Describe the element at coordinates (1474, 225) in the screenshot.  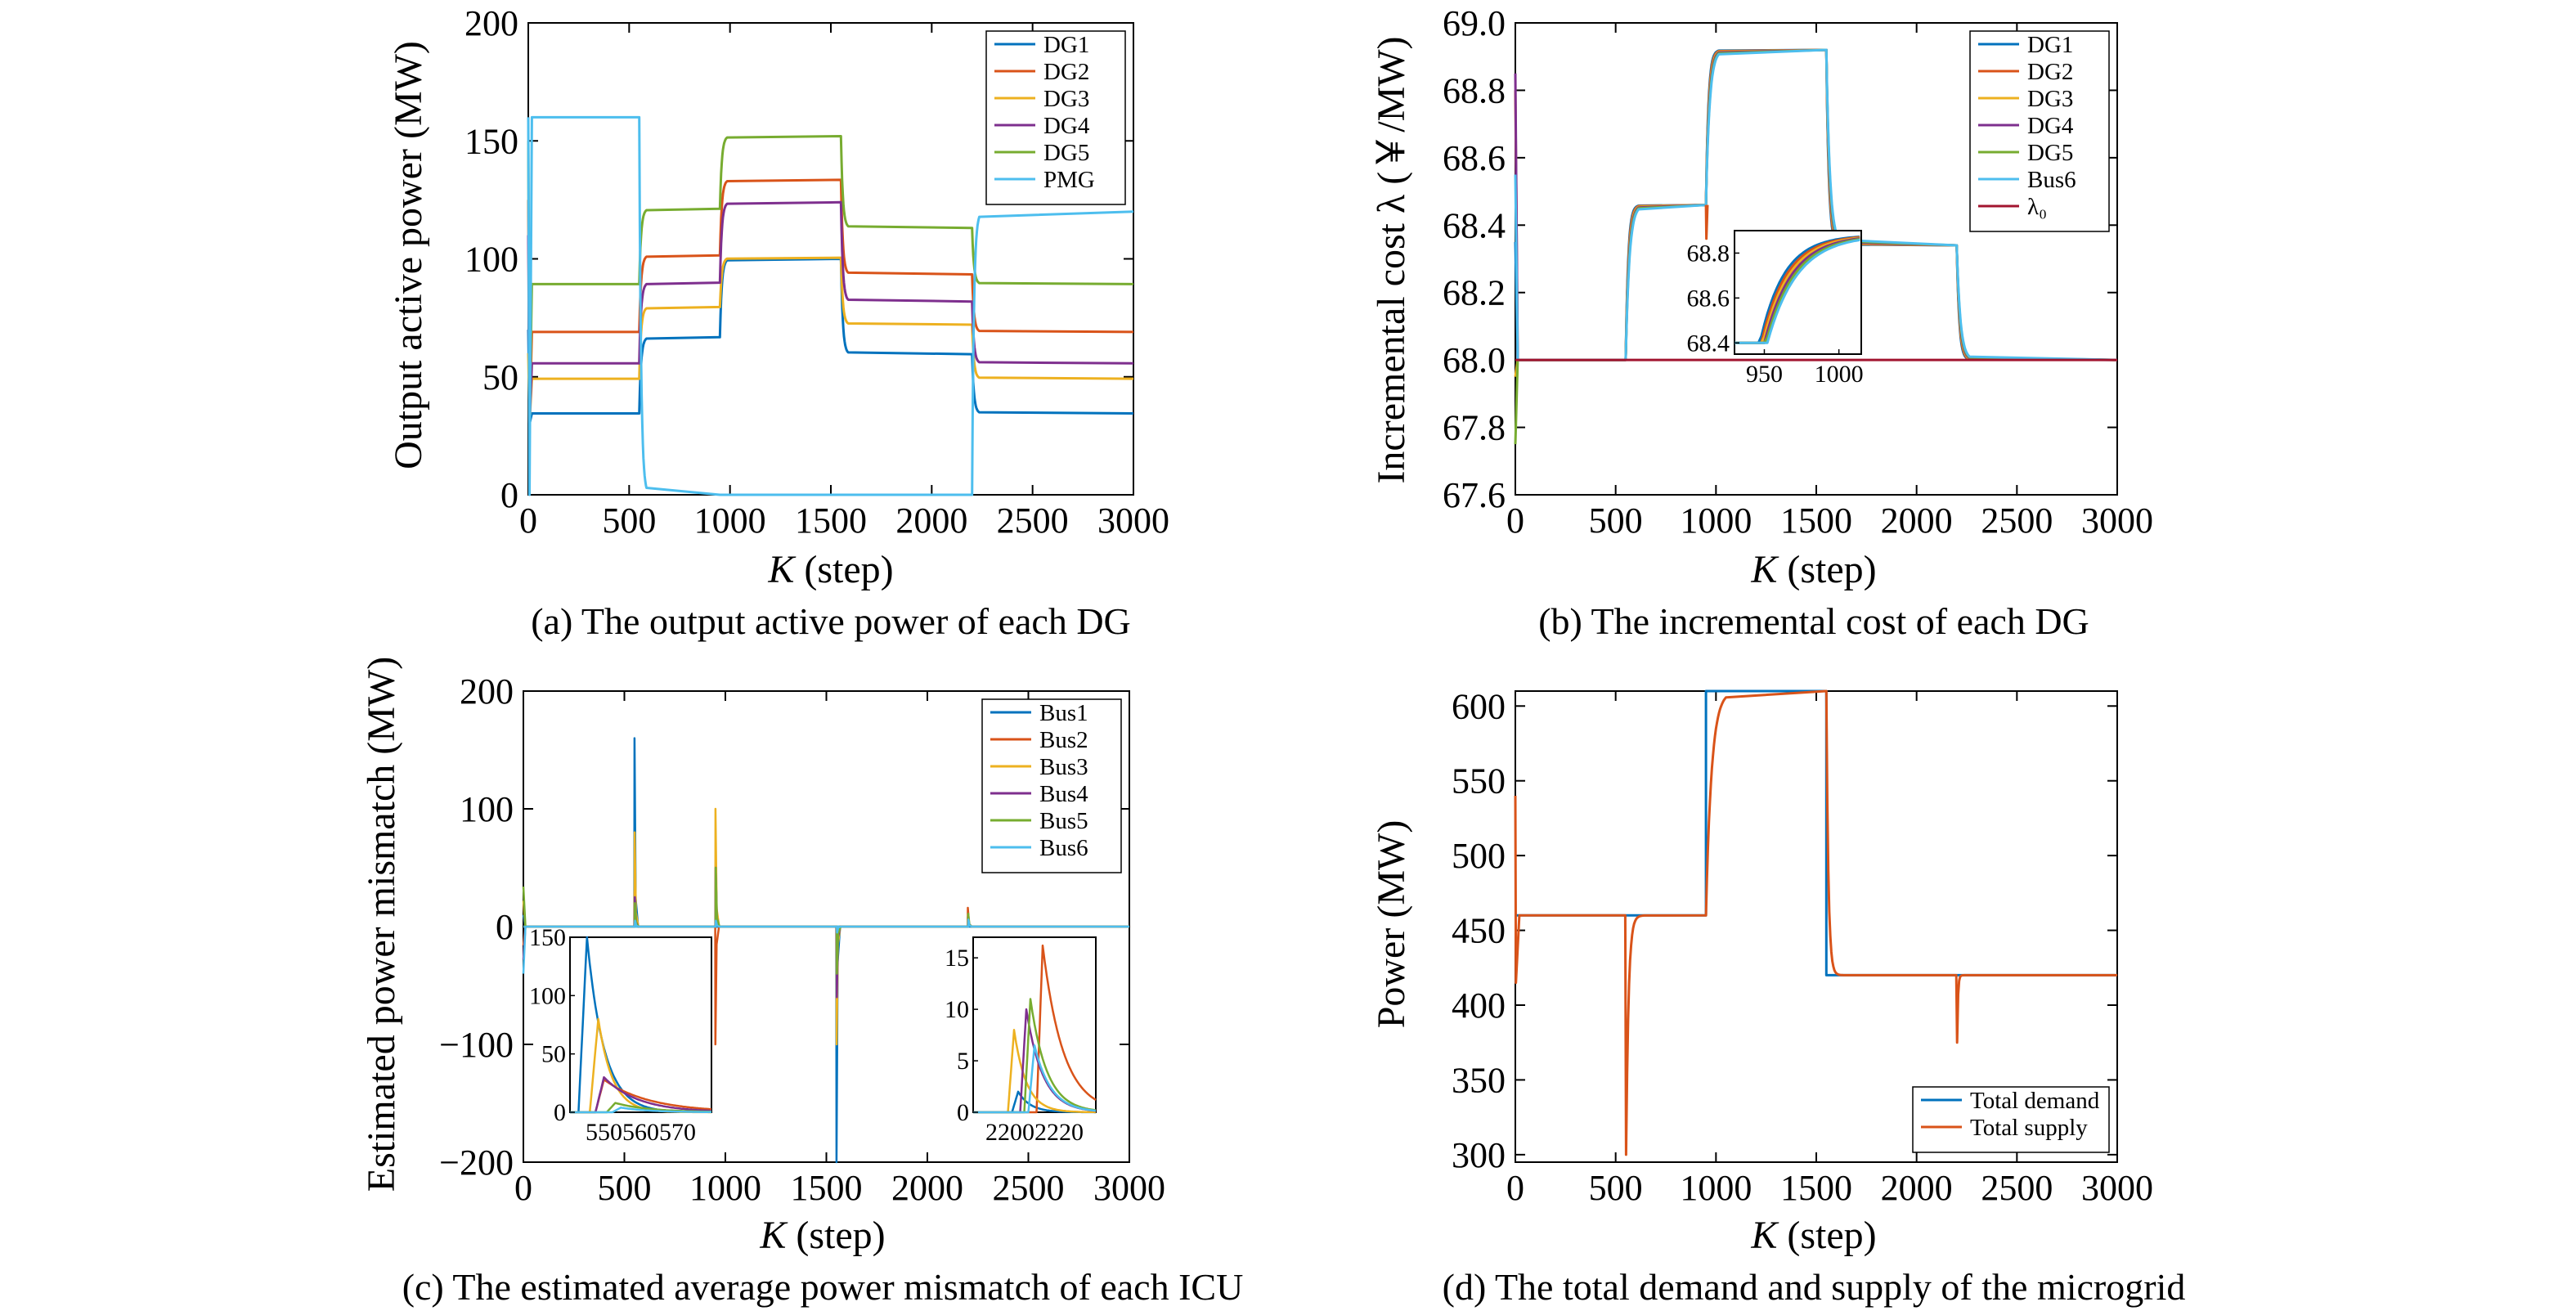
I see `y-tick-label-b: 68.4` at that location.